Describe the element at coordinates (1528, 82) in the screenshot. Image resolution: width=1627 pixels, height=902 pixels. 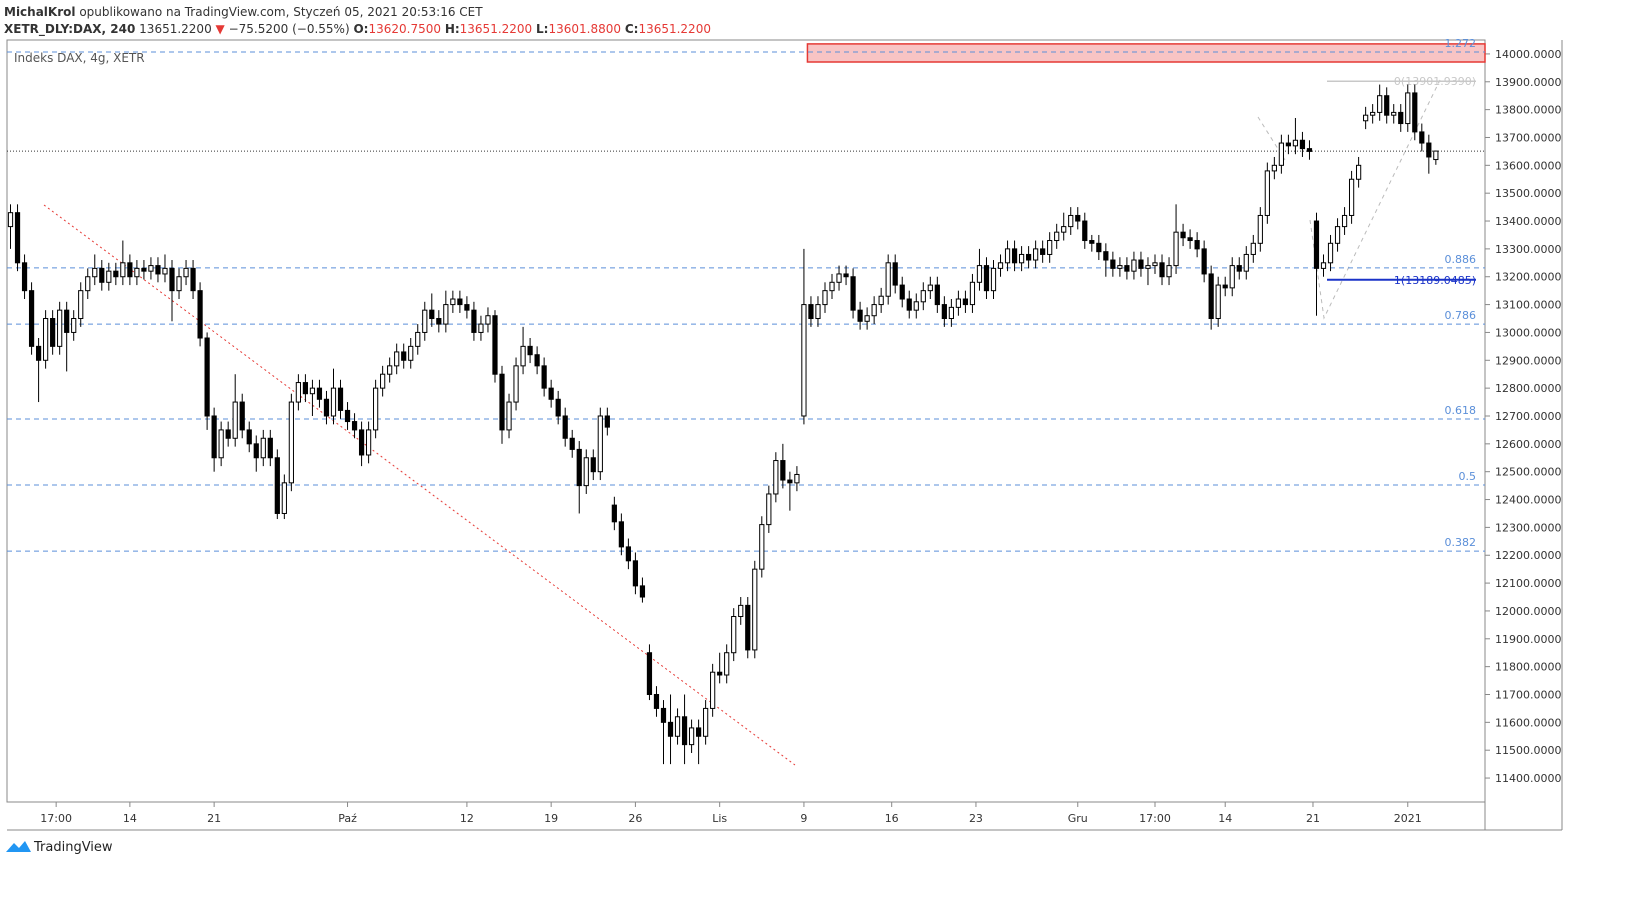
I see `y-tick-label: 13900.0000` at that location.